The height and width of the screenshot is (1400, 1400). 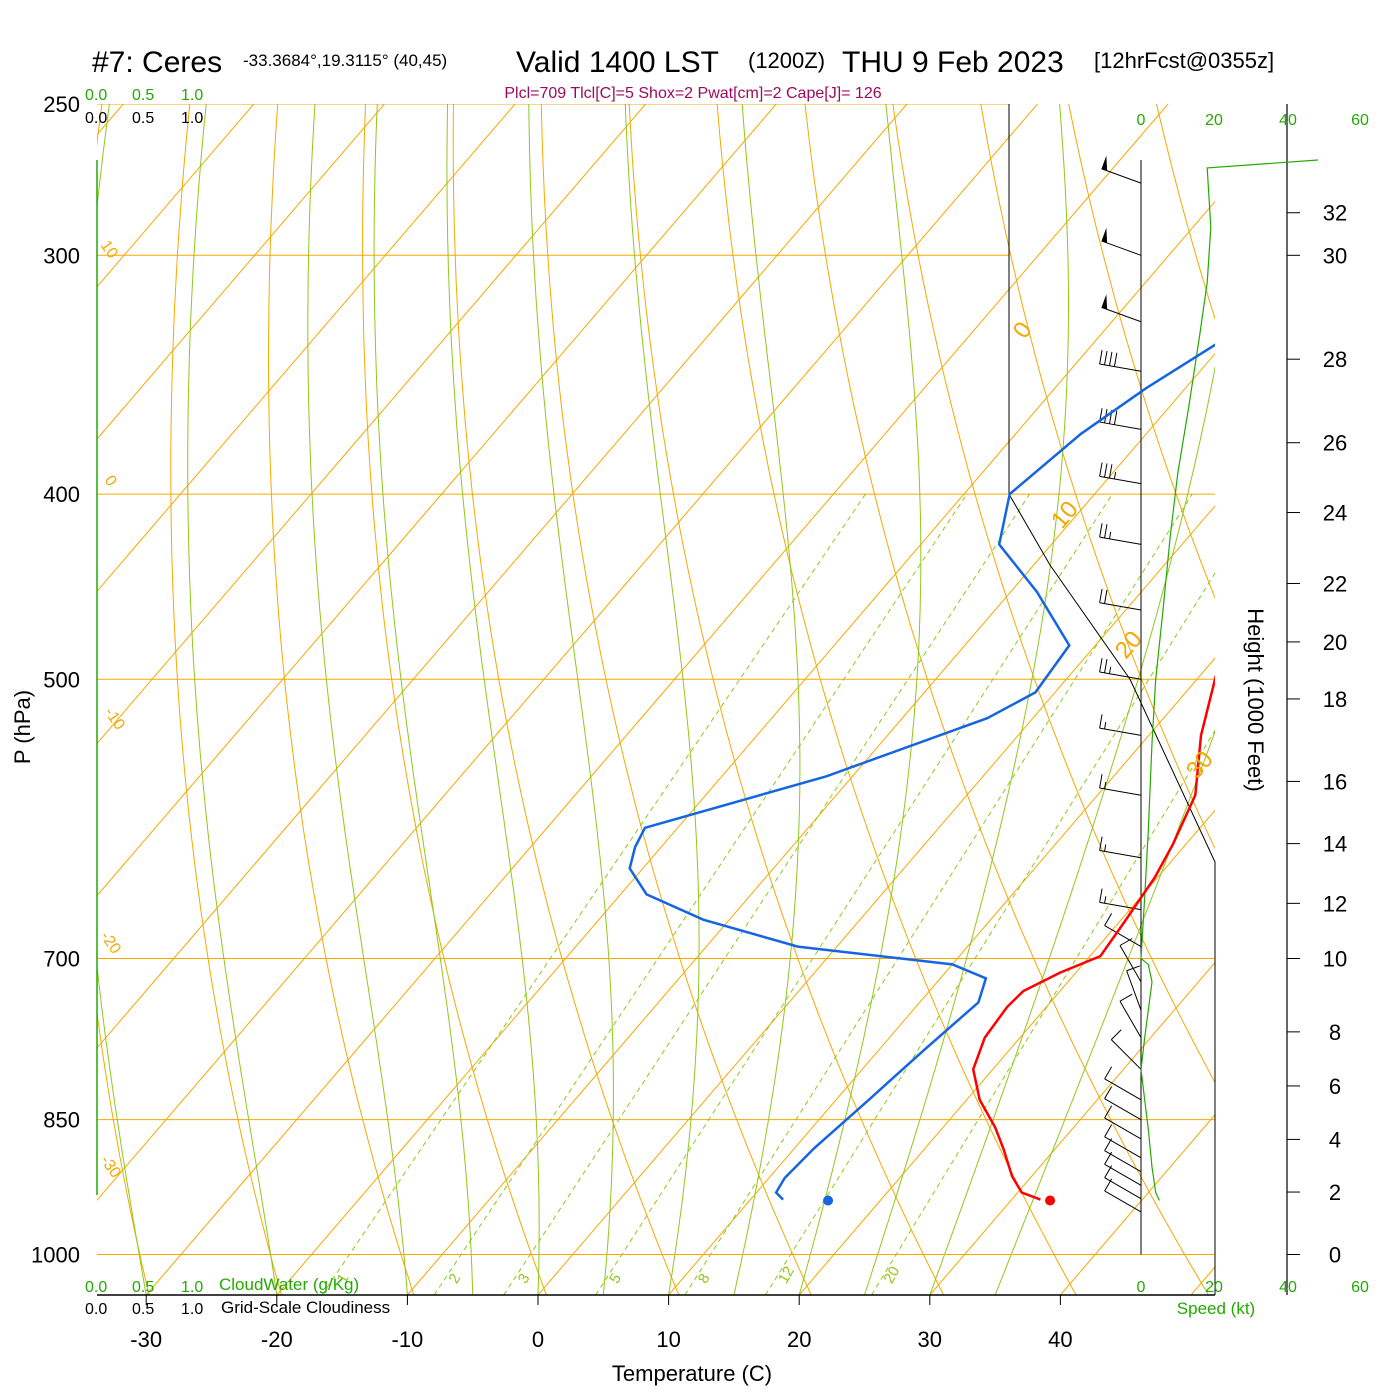 I want to click on y-axis-title: P (hPa), so click(x=22, y=727).